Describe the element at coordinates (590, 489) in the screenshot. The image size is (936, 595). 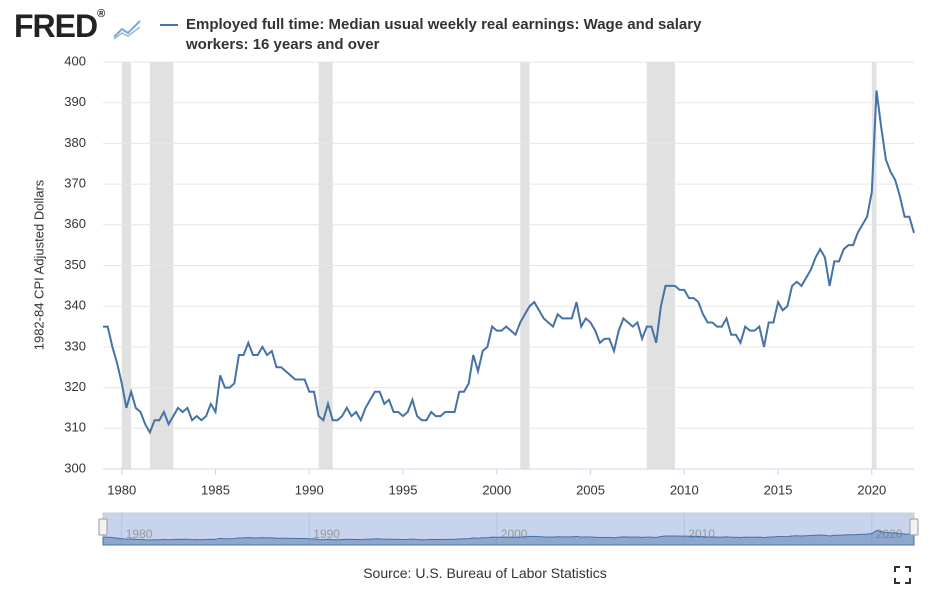
I see `x-tick-label: 2005` at that location.